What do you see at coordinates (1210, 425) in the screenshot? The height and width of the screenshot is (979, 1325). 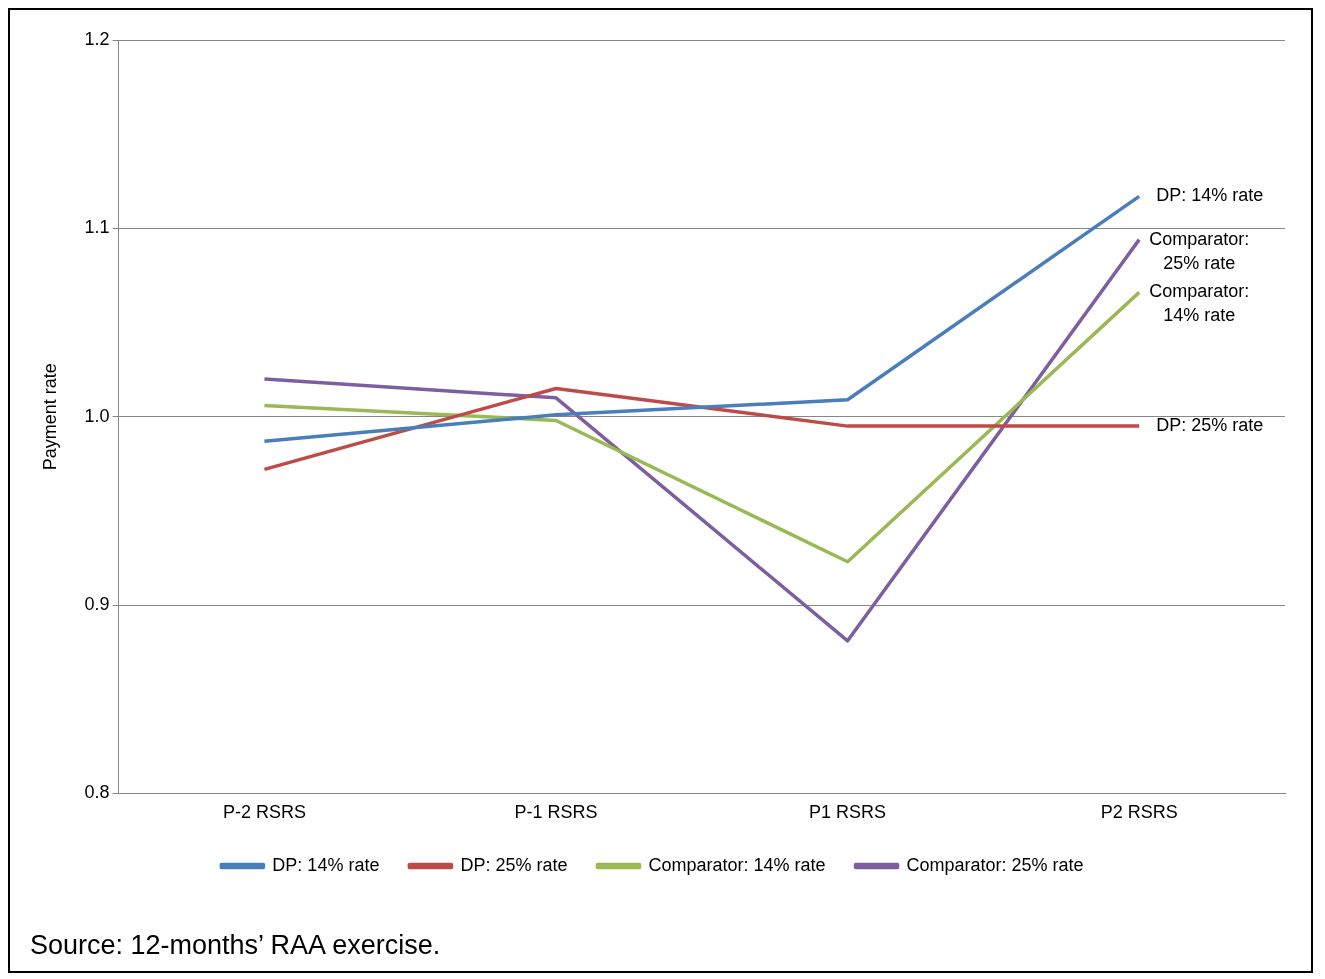 I see `annotation: DP: 25% rate` at bounding box center [1210, 425].